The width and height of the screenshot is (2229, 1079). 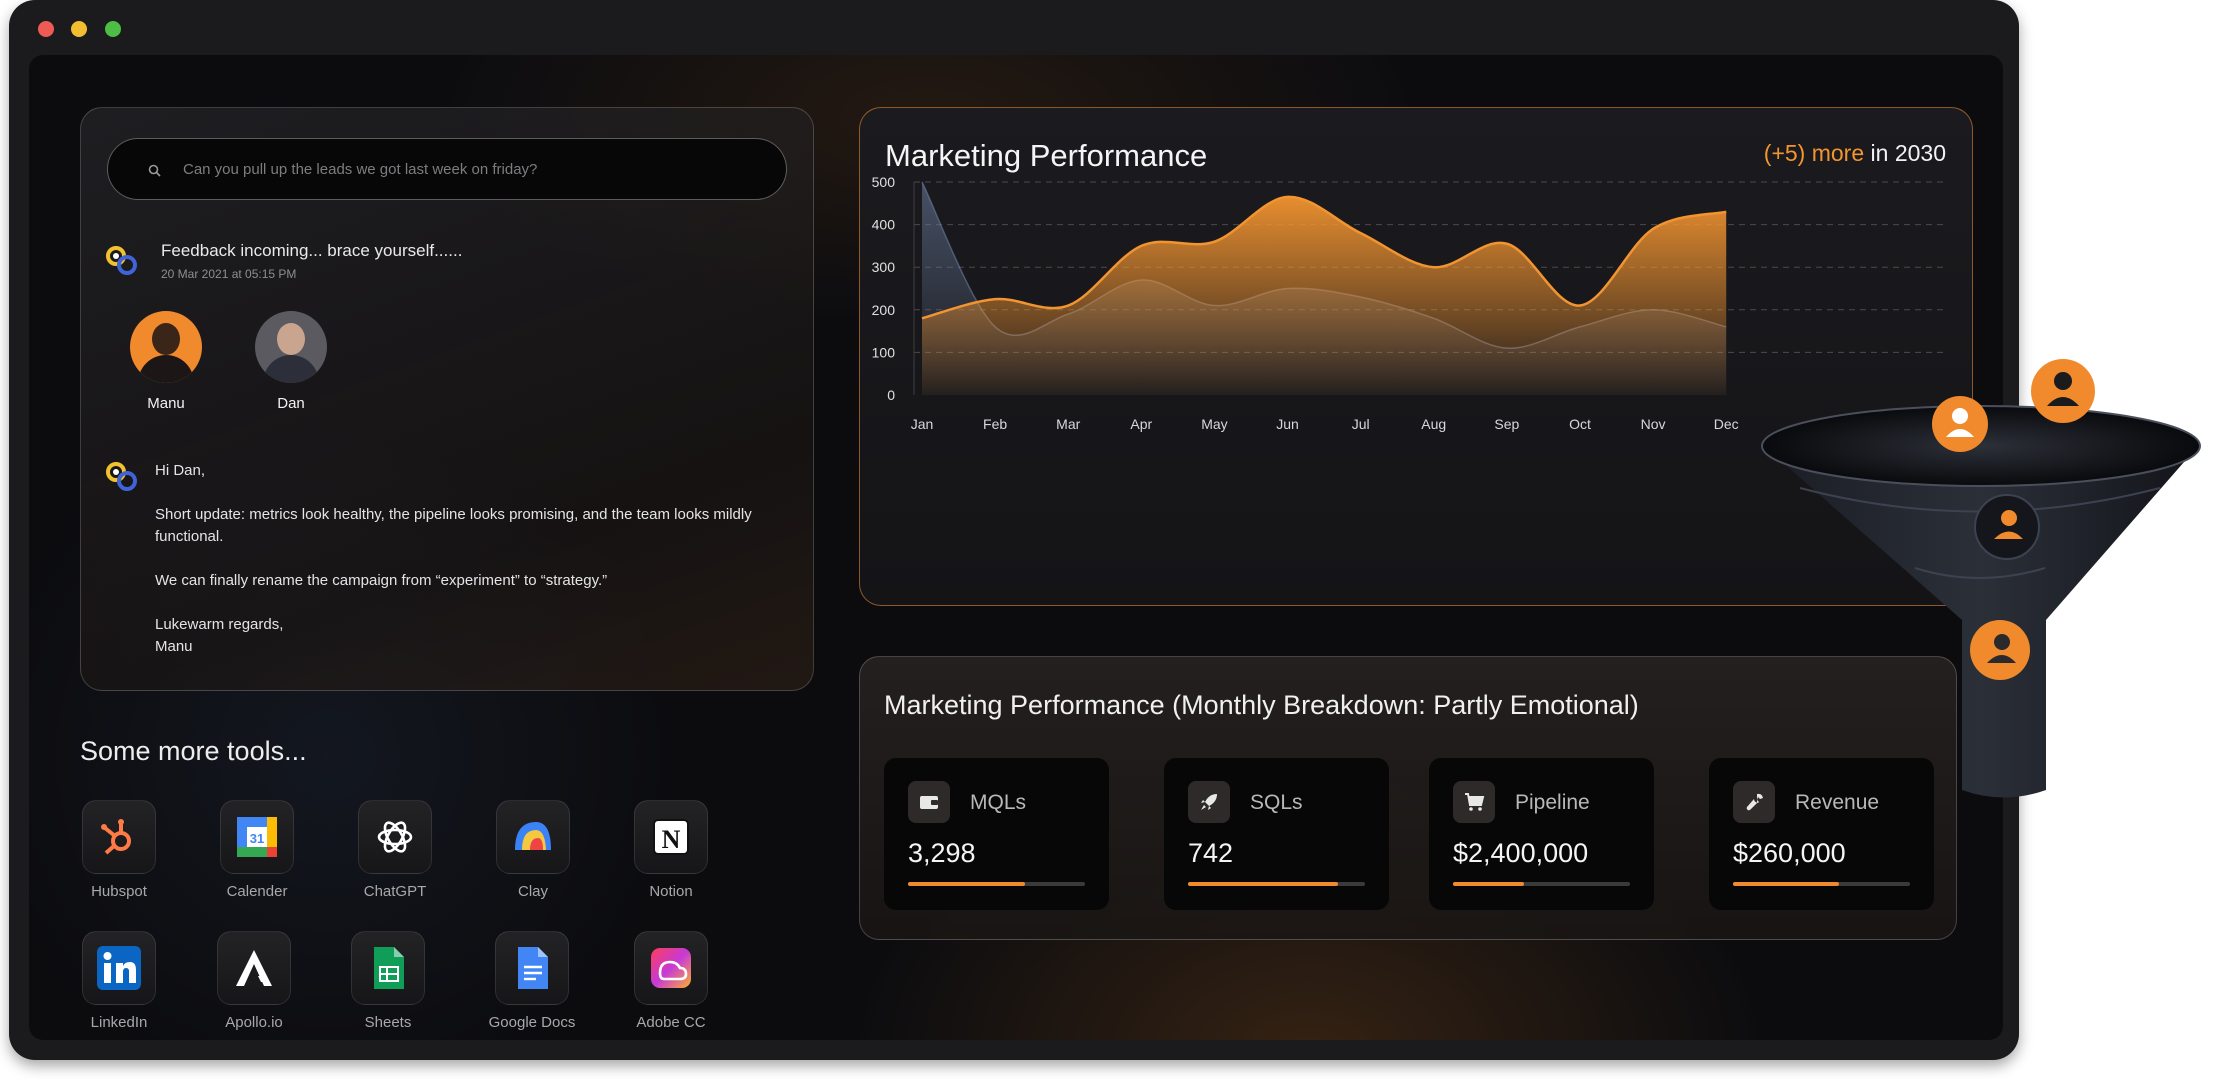 What do you see at coordinates (180, 470) in the screenshot?
I see `email-greeting: Hi Dan,` at bounding box center [180, 470].